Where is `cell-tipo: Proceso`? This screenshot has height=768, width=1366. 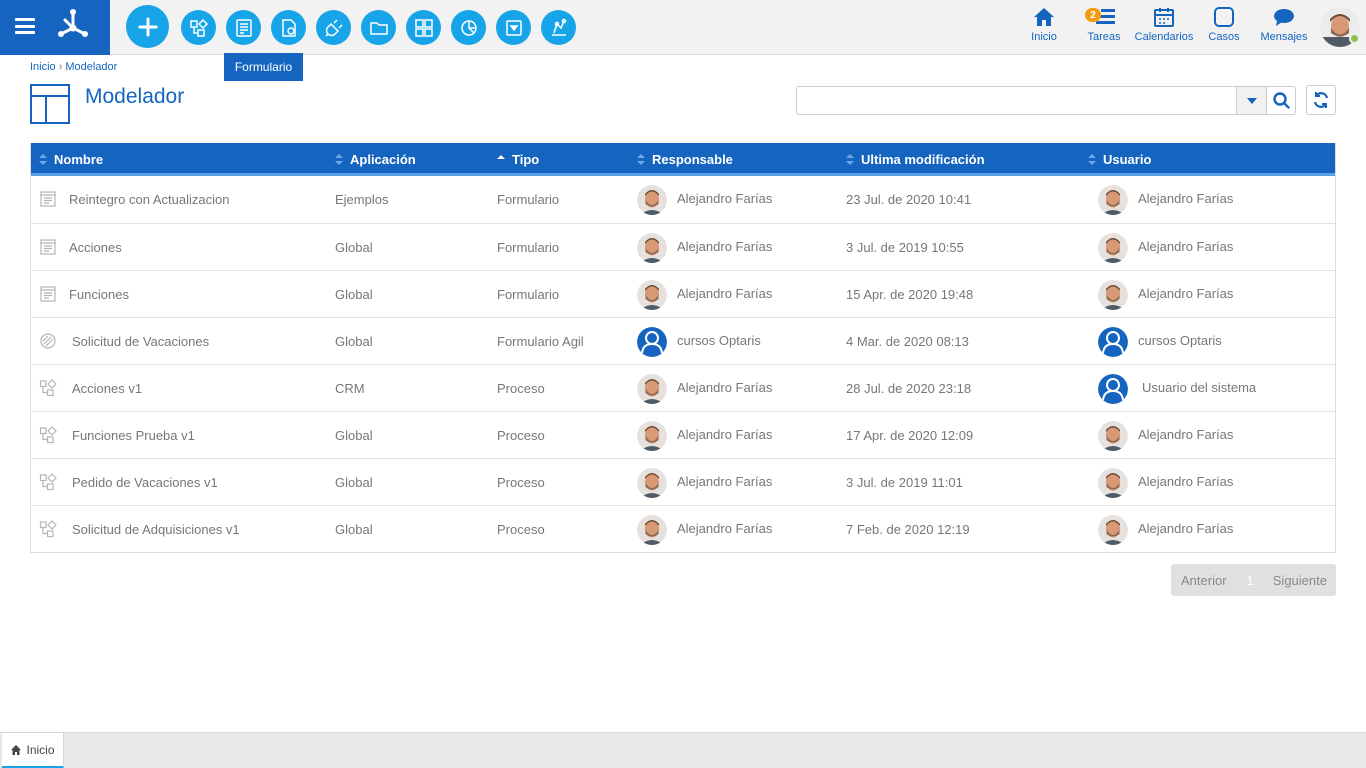 cell-tipo: Proceso is located at coordinates (521, 482).